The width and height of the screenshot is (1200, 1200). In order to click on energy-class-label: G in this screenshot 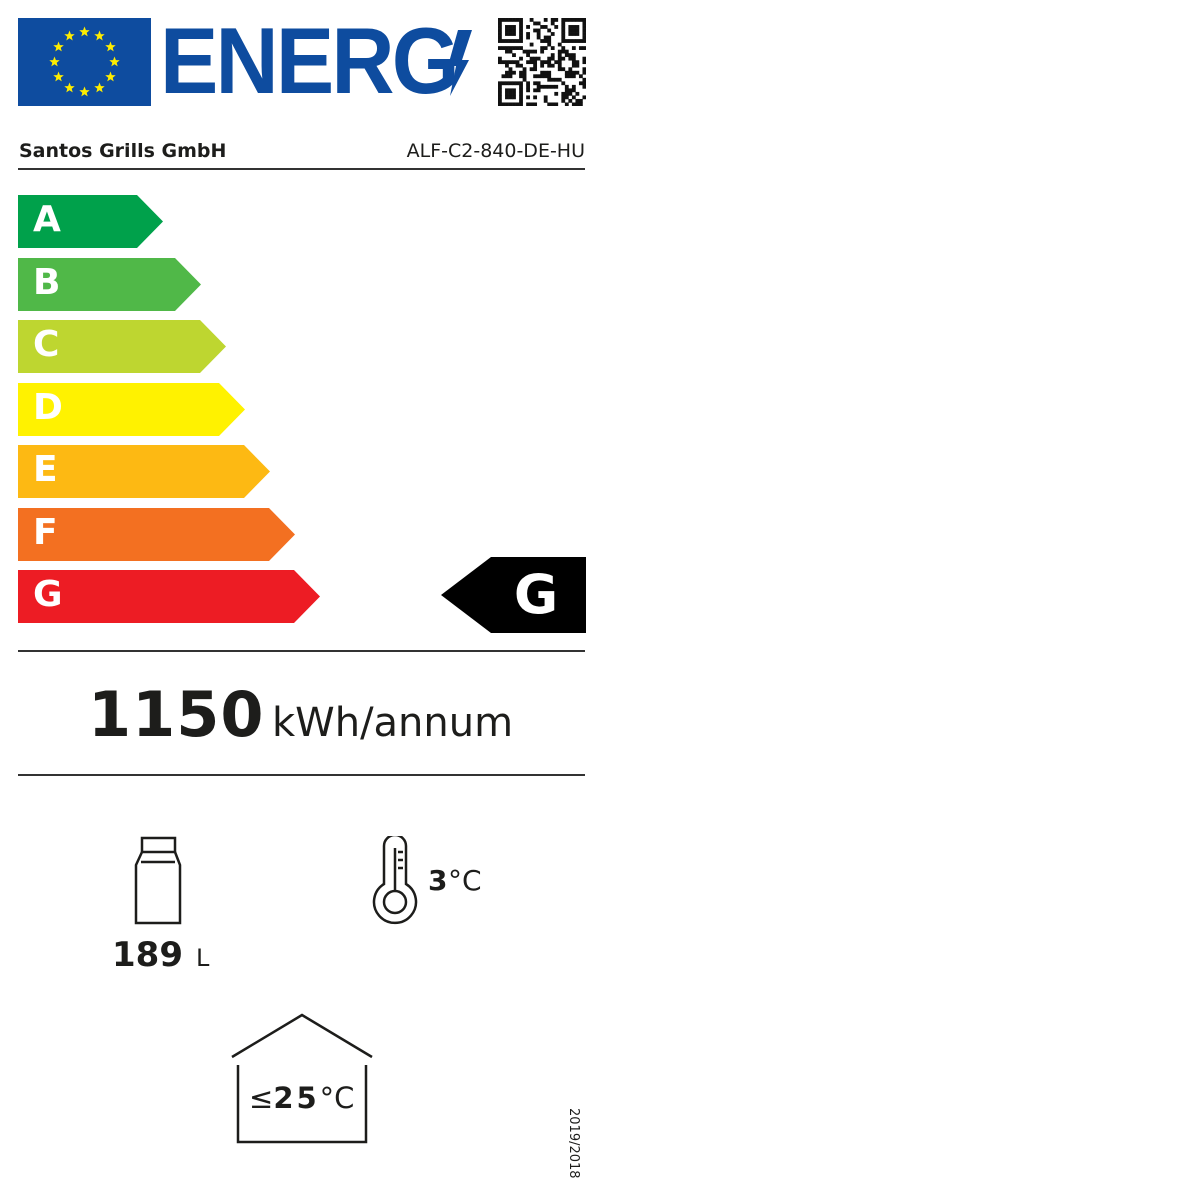, I will do `click(48, 594)`.